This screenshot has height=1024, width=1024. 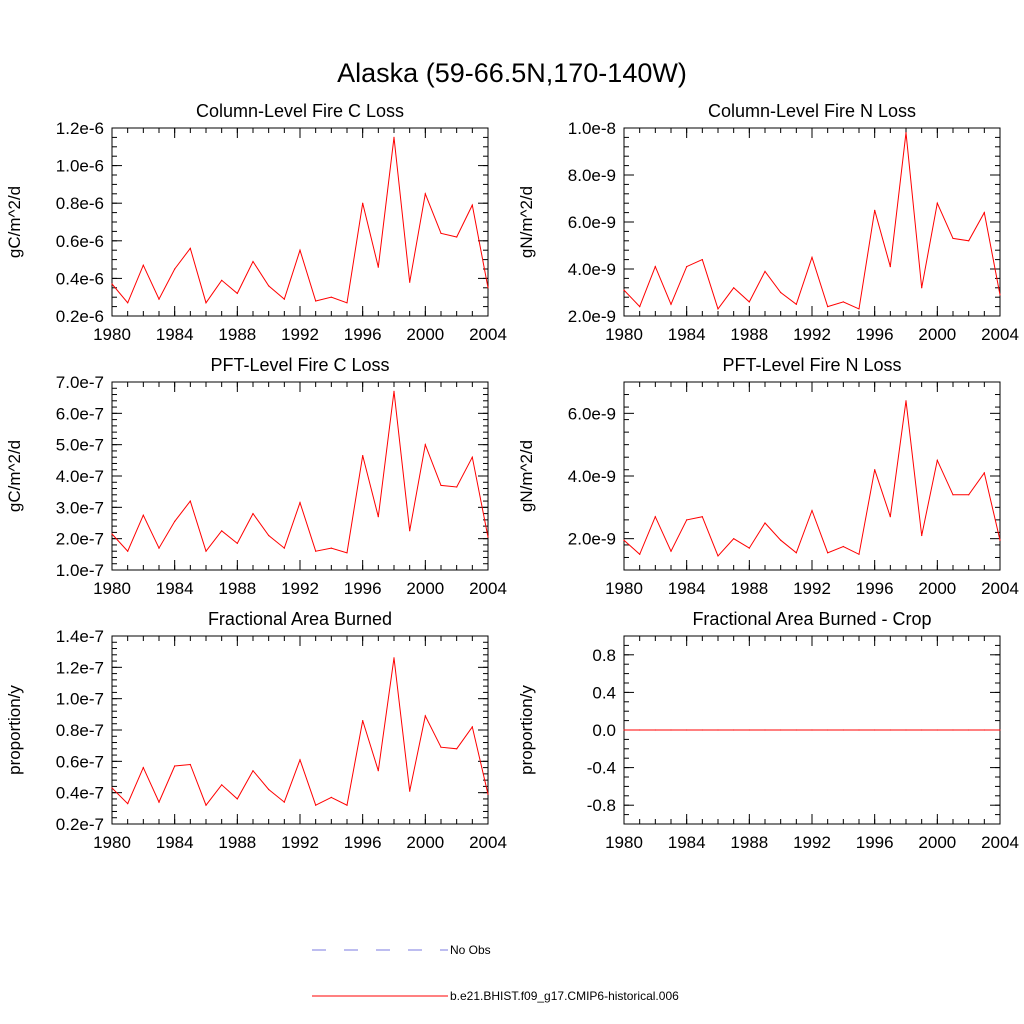 What do you see at coordinates (80, 699) in the screenshot?
I see `y-tick-label: 1.0e-7` at bounding box center [80, 699].